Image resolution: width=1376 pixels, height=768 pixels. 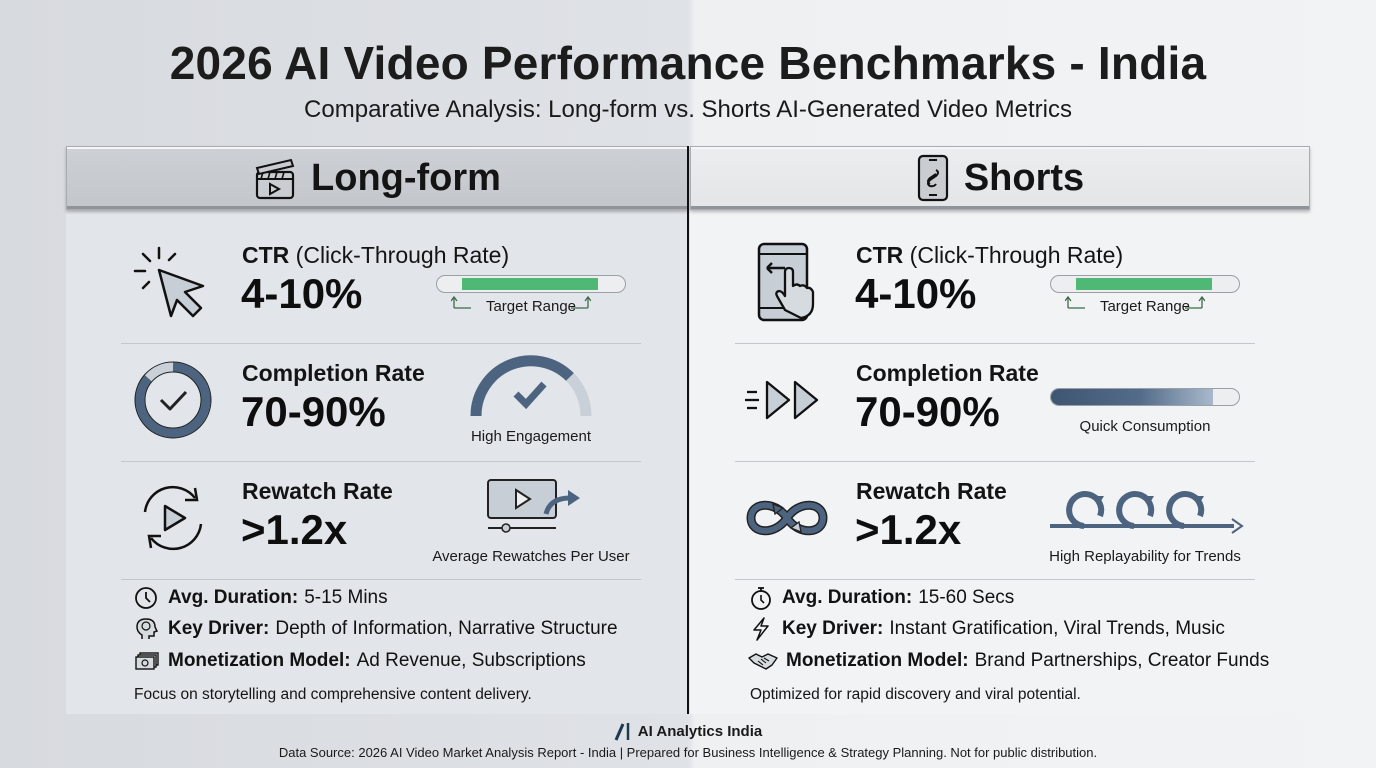 What do you see at coordinates (169, 282) in the screenshot?
I see `cursor-click-icon` at bounding box center [169, 282].